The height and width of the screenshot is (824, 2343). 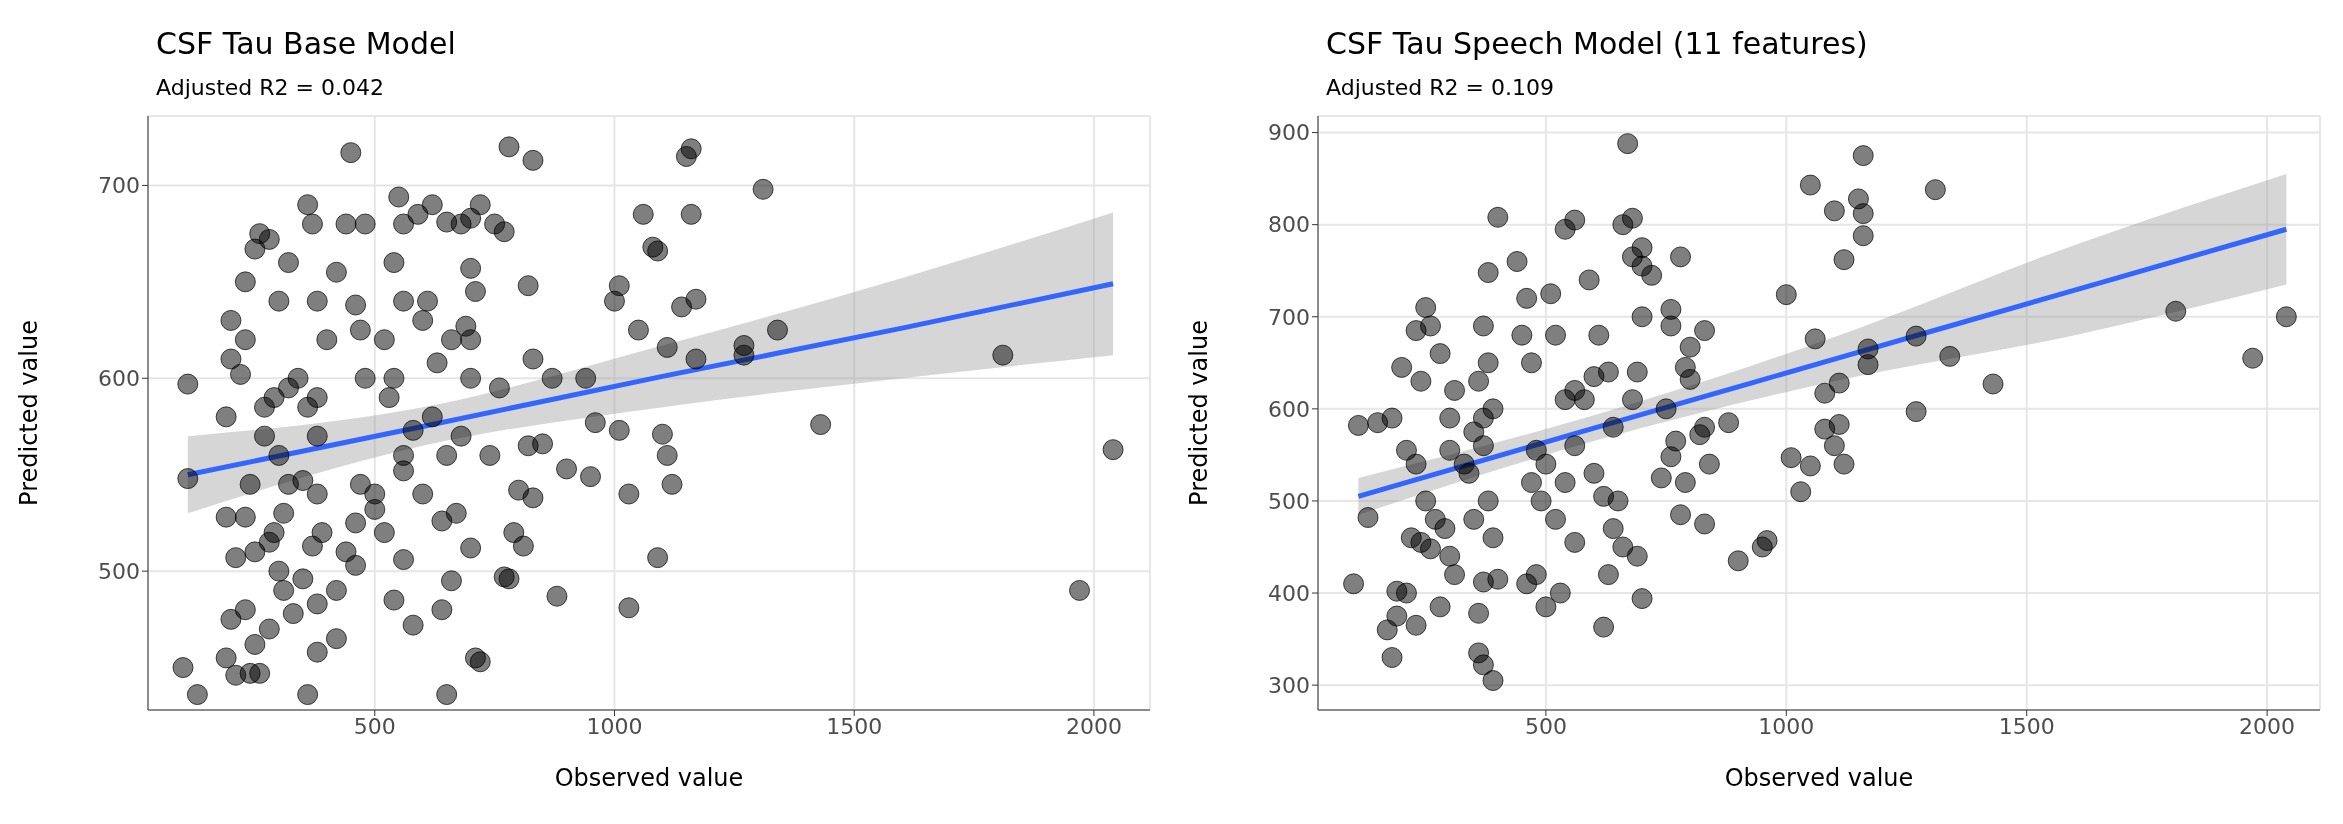 I want to click on y-tick-label: 400, so click(x=1289, y=593).